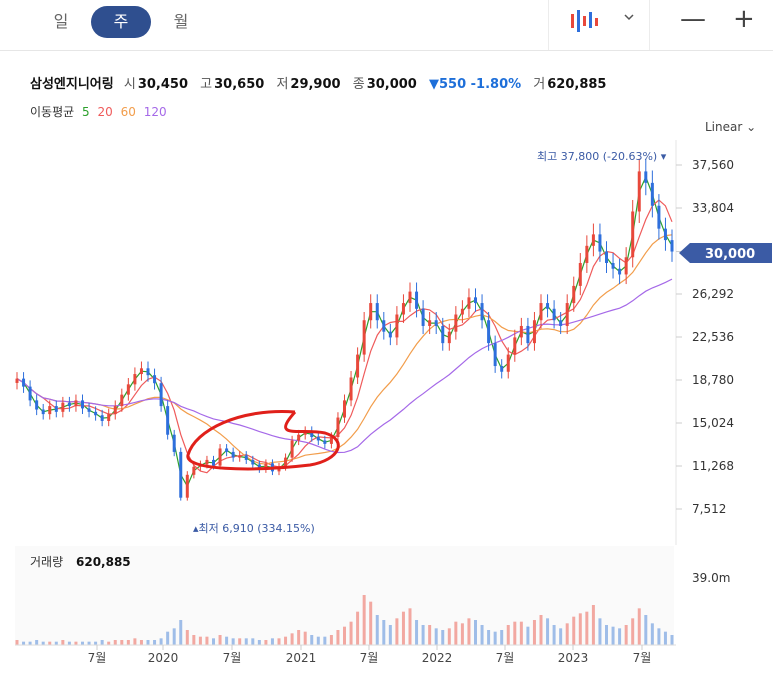 Image resolution: width=773 pixels, height=675 pixels. What do you see at coordinates (315, 84) in the screenshot?
I see `low-value: 29,900` at bounding box center [315, 84].